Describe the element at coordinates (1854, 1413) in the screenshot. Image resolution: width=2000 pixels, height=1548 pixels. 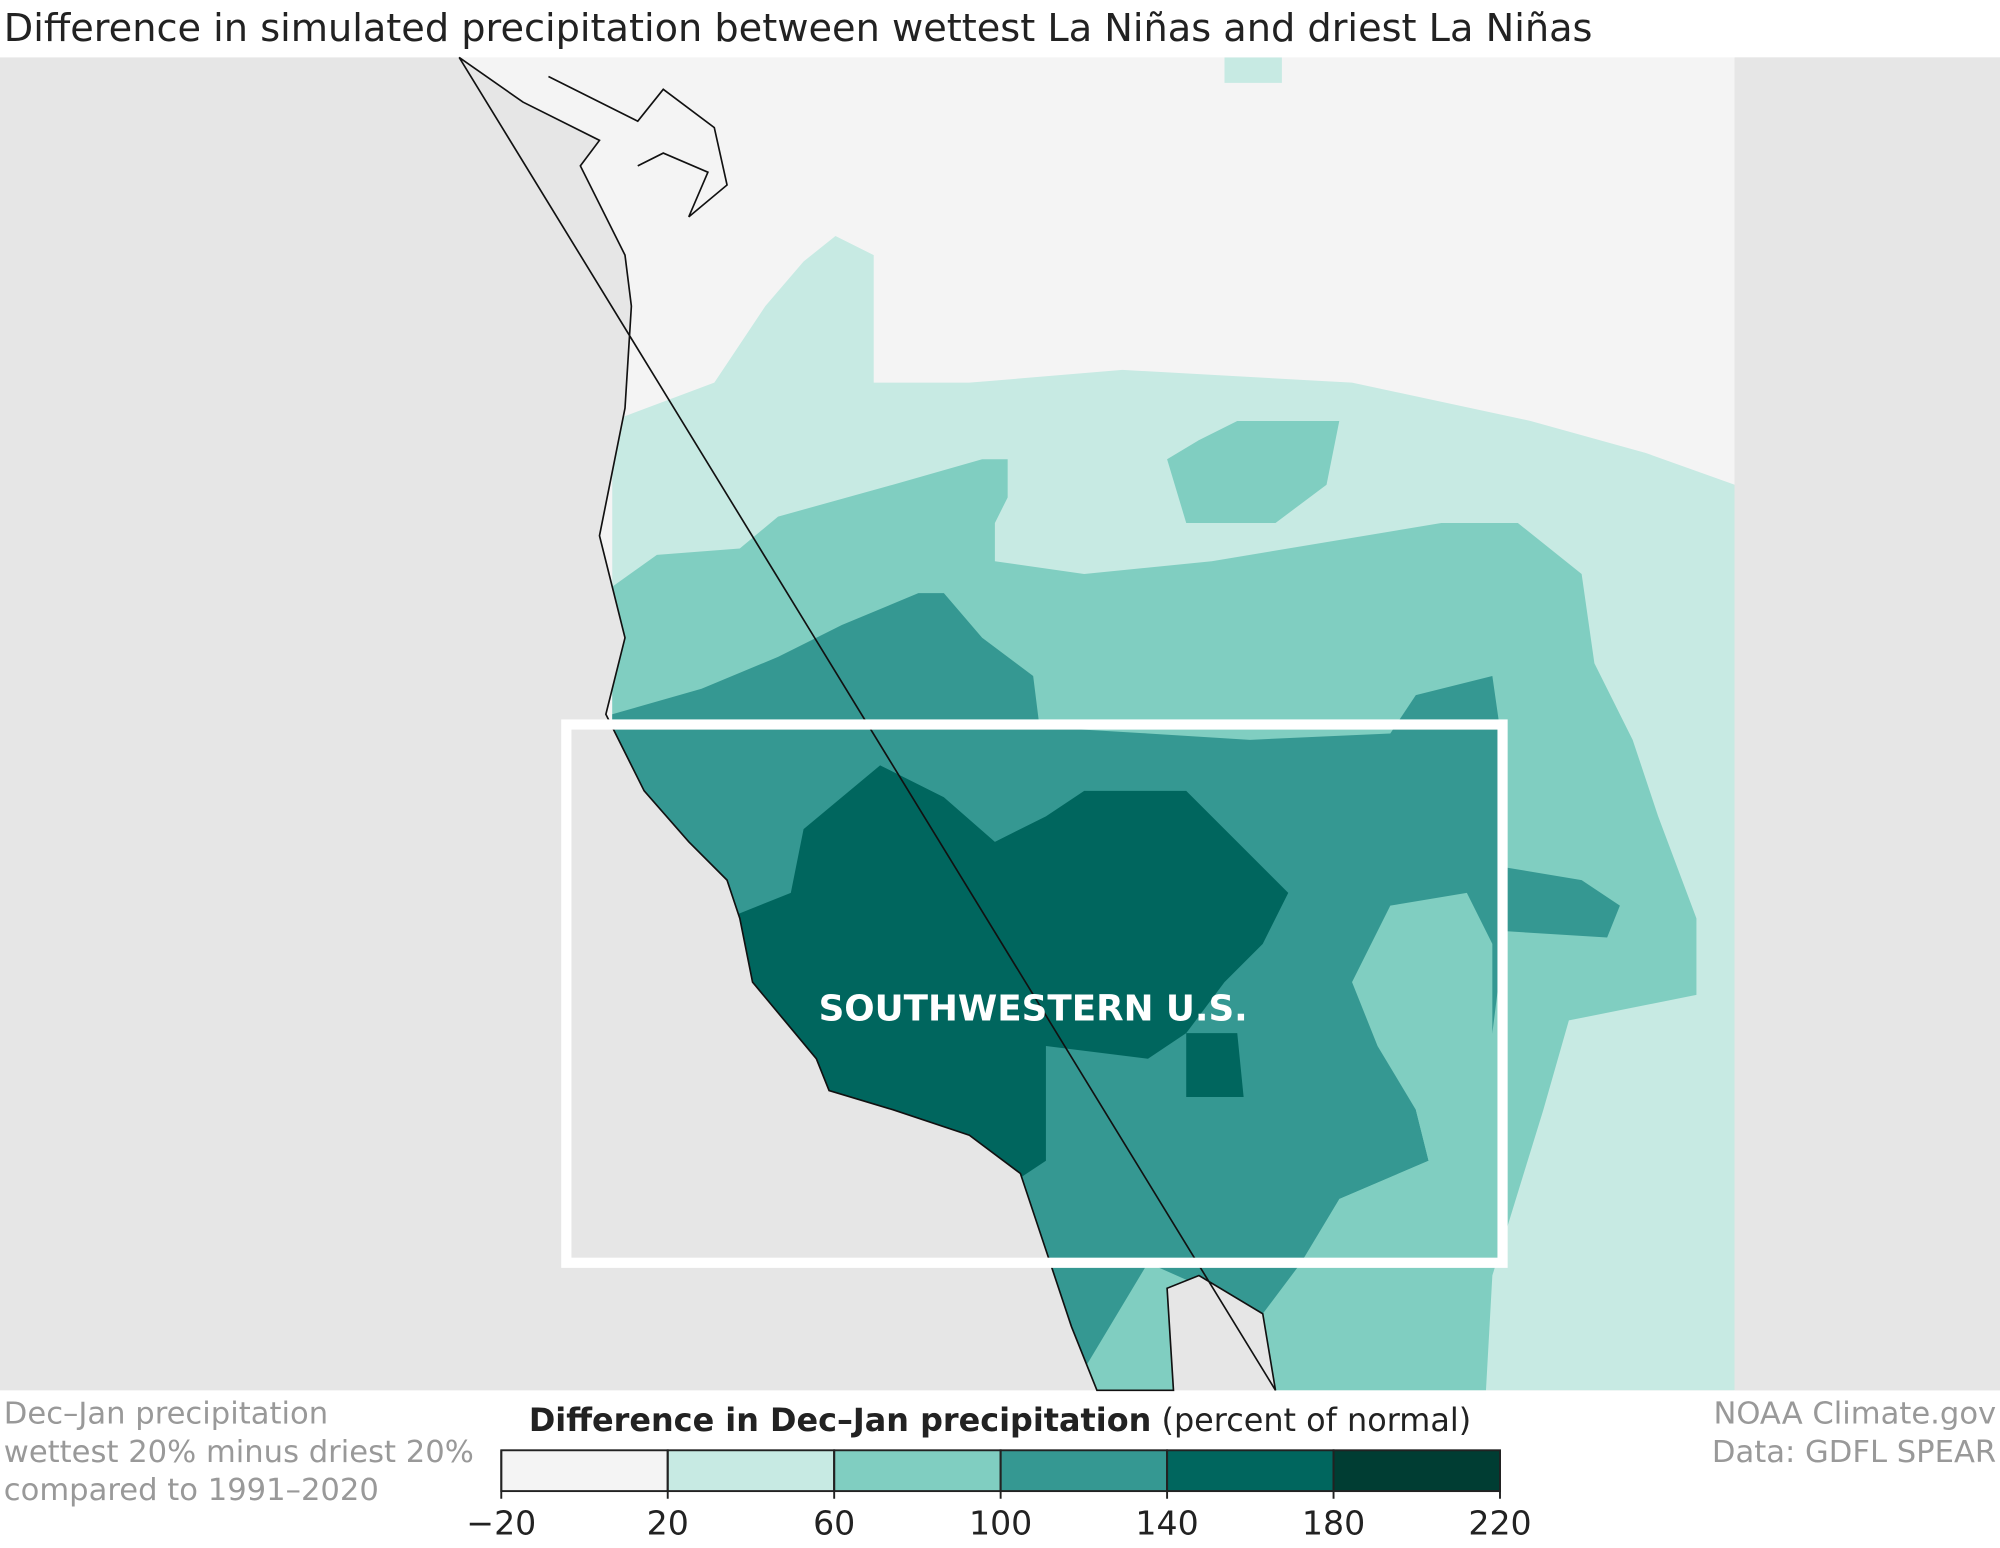
I see `credit-line: NOAA Climate.gov` at that location.